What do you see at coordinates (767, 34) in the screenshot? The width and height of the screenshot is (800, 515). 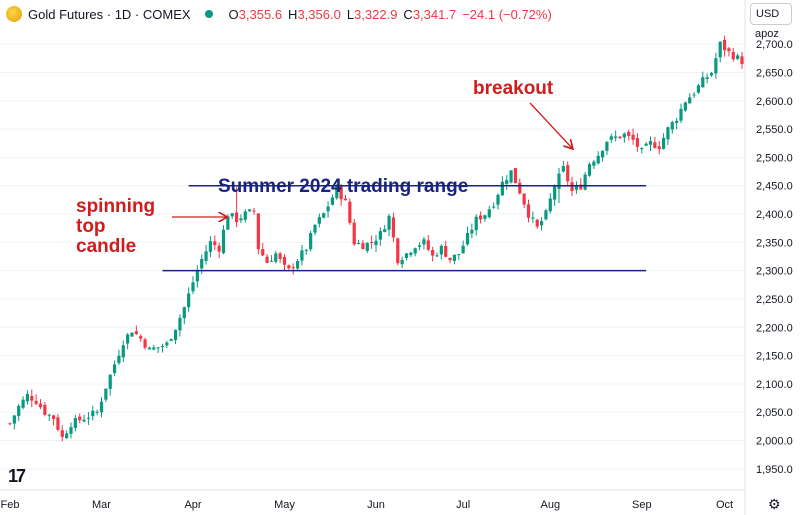 I see `scale-mode-button: apoz` at bounding box center [767, 34].